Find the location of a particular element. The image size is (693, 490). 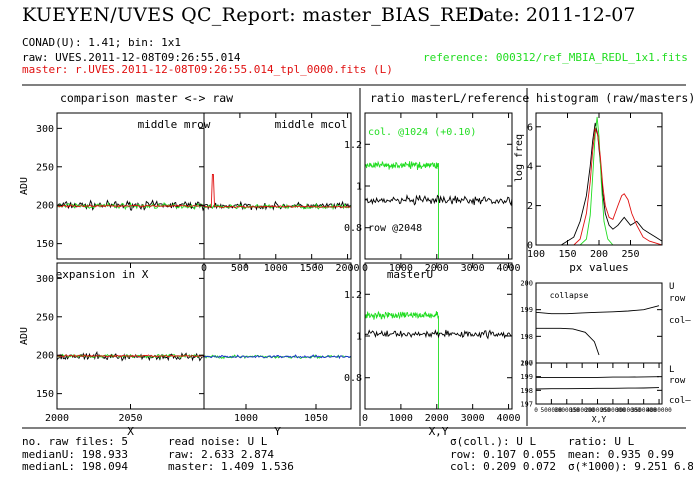

expansion-x-title: expansion in X is located at coordinates (102, 274).